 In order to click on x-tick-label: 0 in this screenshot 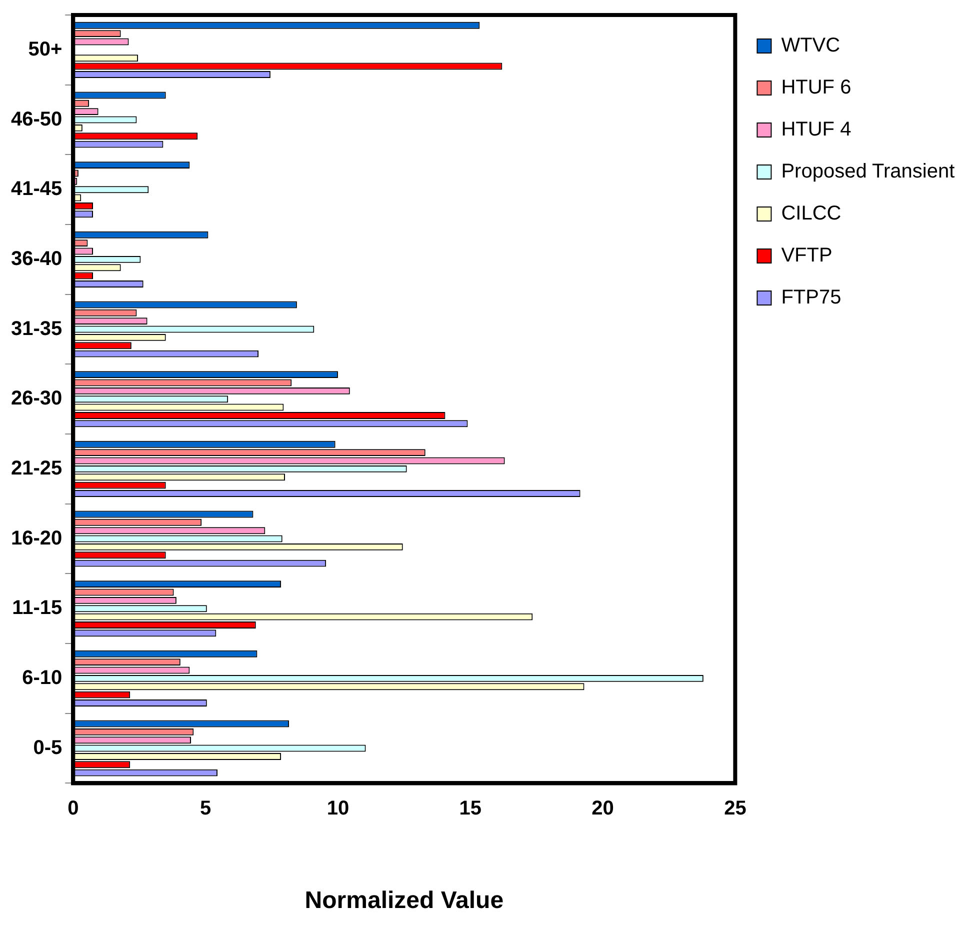, I will do `click(73, 809)`.